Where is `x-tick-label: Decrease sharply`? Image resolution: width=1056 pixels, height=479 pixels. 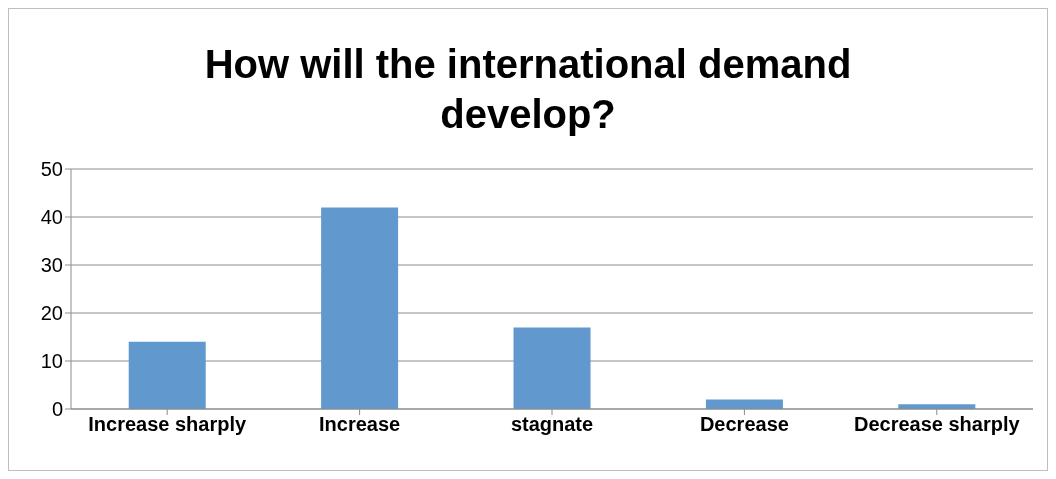
x-tick-label: Decrease sharply is located at coordinates (937, 424).